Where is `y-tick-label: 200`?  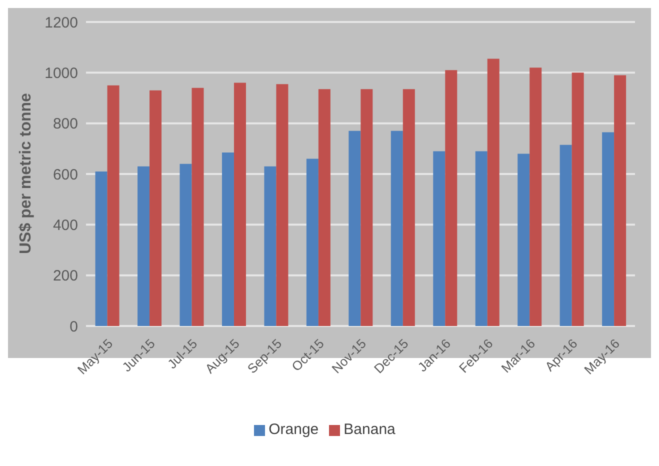
y-tick-label: 200 is located at coordinates (65, 276).